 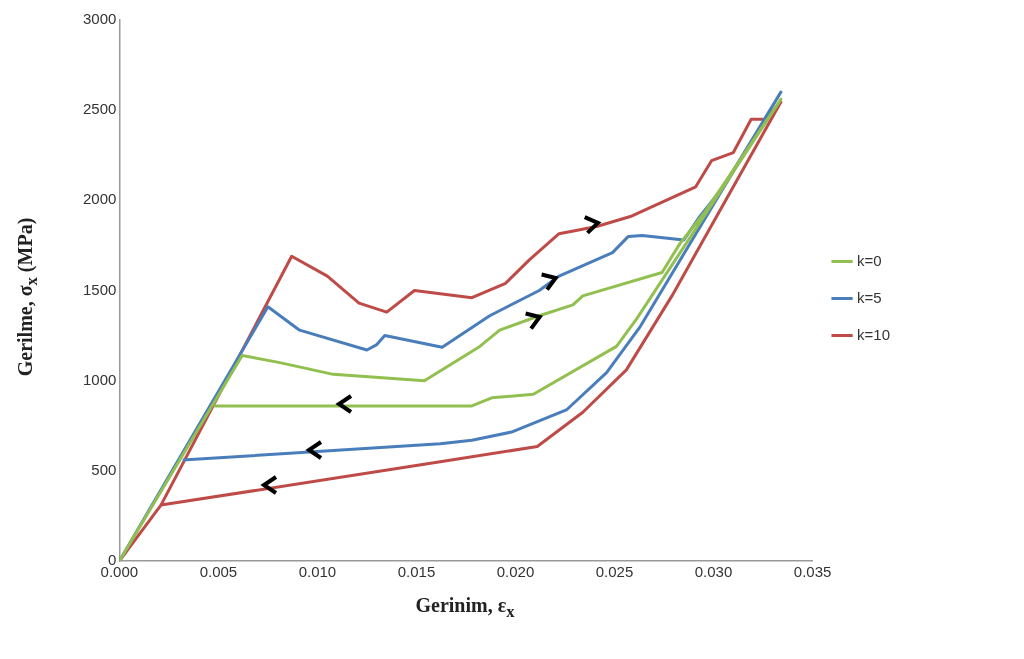 What do you see at coordinates (869, 297) in the screenshot?
I see `legend-label: k=5` at bounding box center [869, 297].